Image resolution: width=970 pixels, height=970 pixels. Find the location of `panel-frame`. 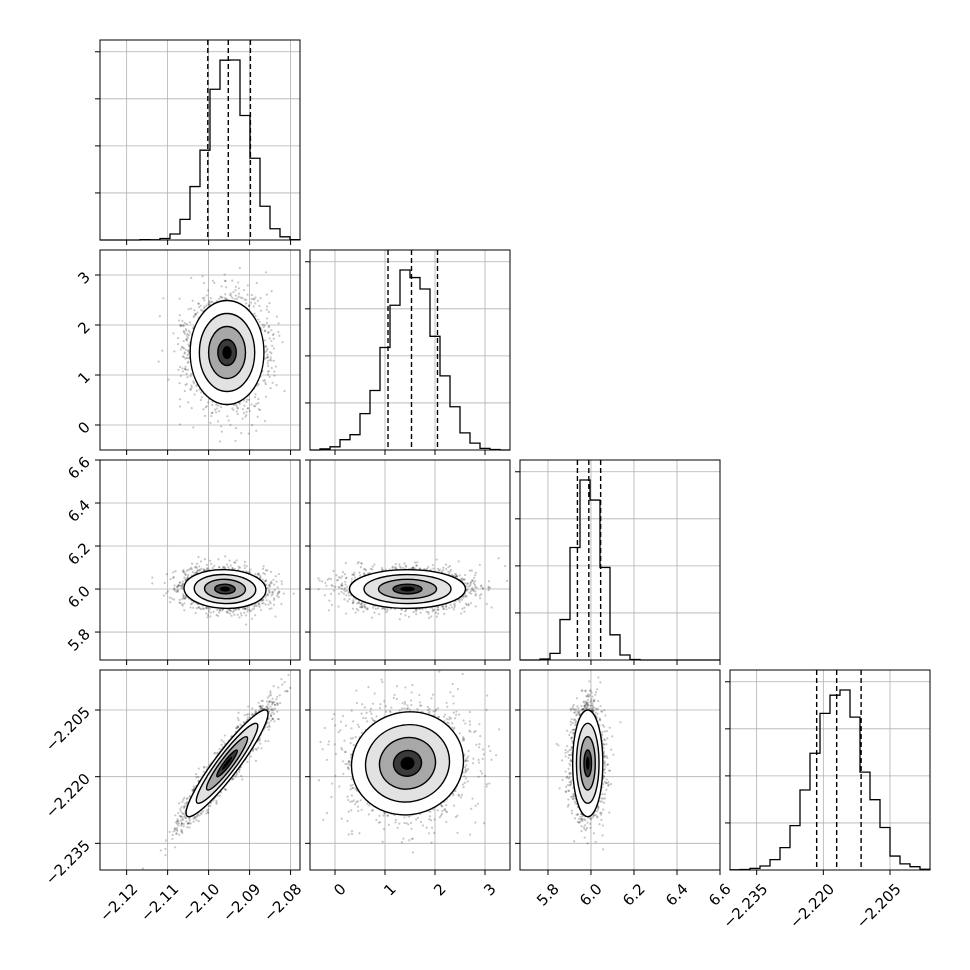

panel-frame is located at coordinates (200, 140).